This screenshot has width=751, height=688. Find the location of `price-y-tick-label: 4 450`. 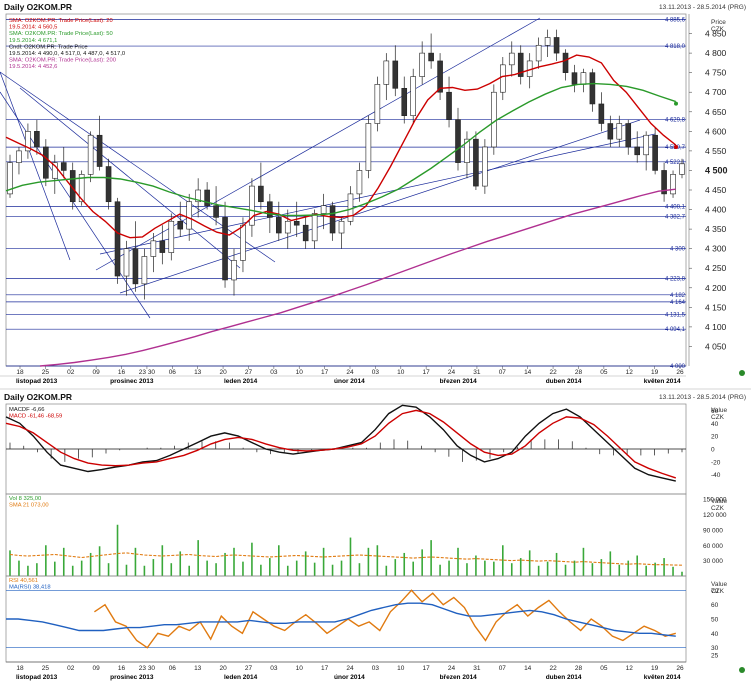

price-y-tick-label: 4 450 is located at coordinates (716, 190).